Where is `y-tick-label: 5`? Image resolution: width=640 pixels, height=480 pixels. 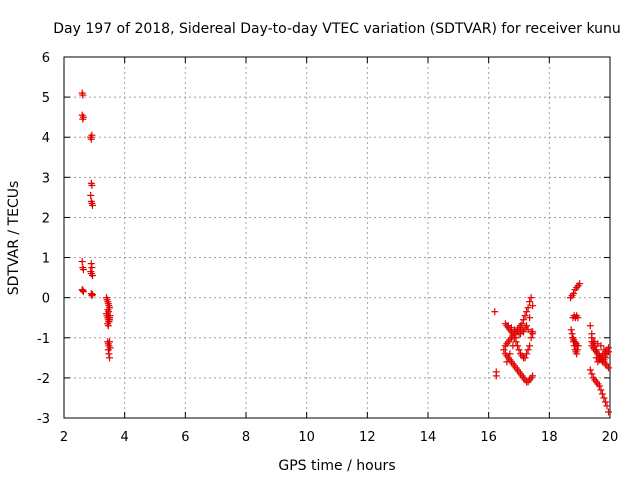
y-tick-label: 5 is located at coordinates (46, 98).